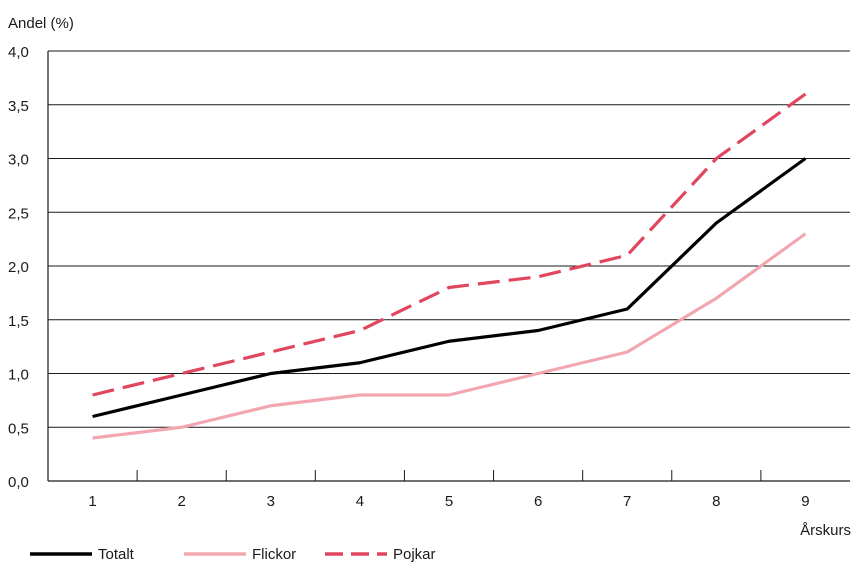 The image size is (852, 563). What do you see at coordinates (825, 530) in the screenshot?
I see `x-axis-label: Årskurs` at bounding box center [825, 530].